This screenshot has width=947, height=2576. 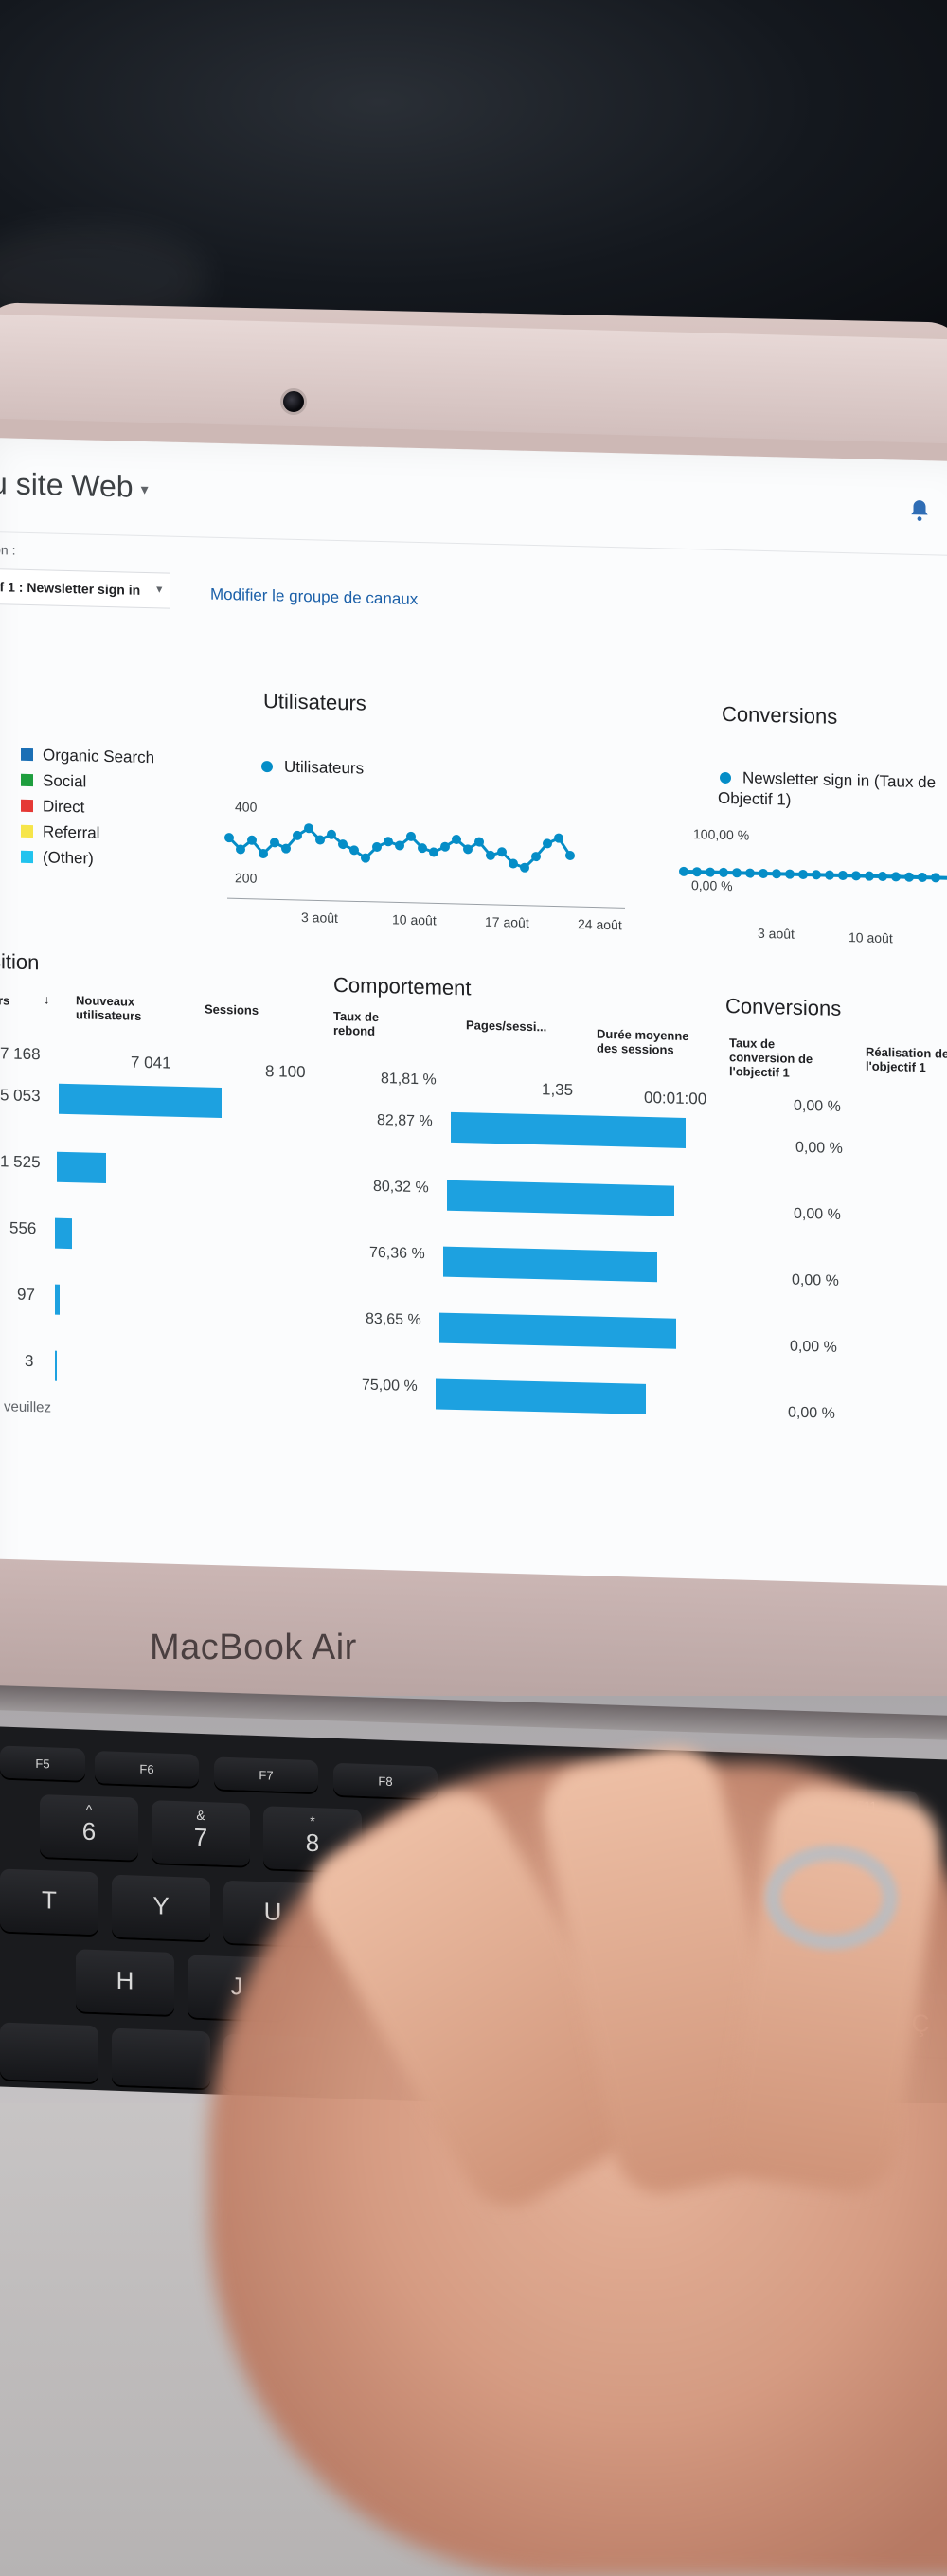 I want to click on modify-channel-group-link: Modifier le groupe de canaux, so click(x=314, y=597).